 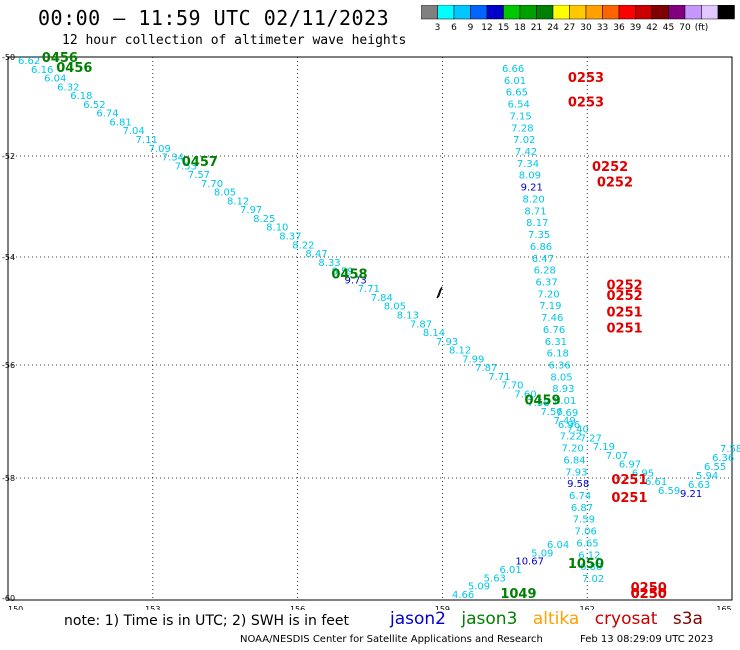 I want to click on swh-value: 8.10, so click(x=277, y=228).